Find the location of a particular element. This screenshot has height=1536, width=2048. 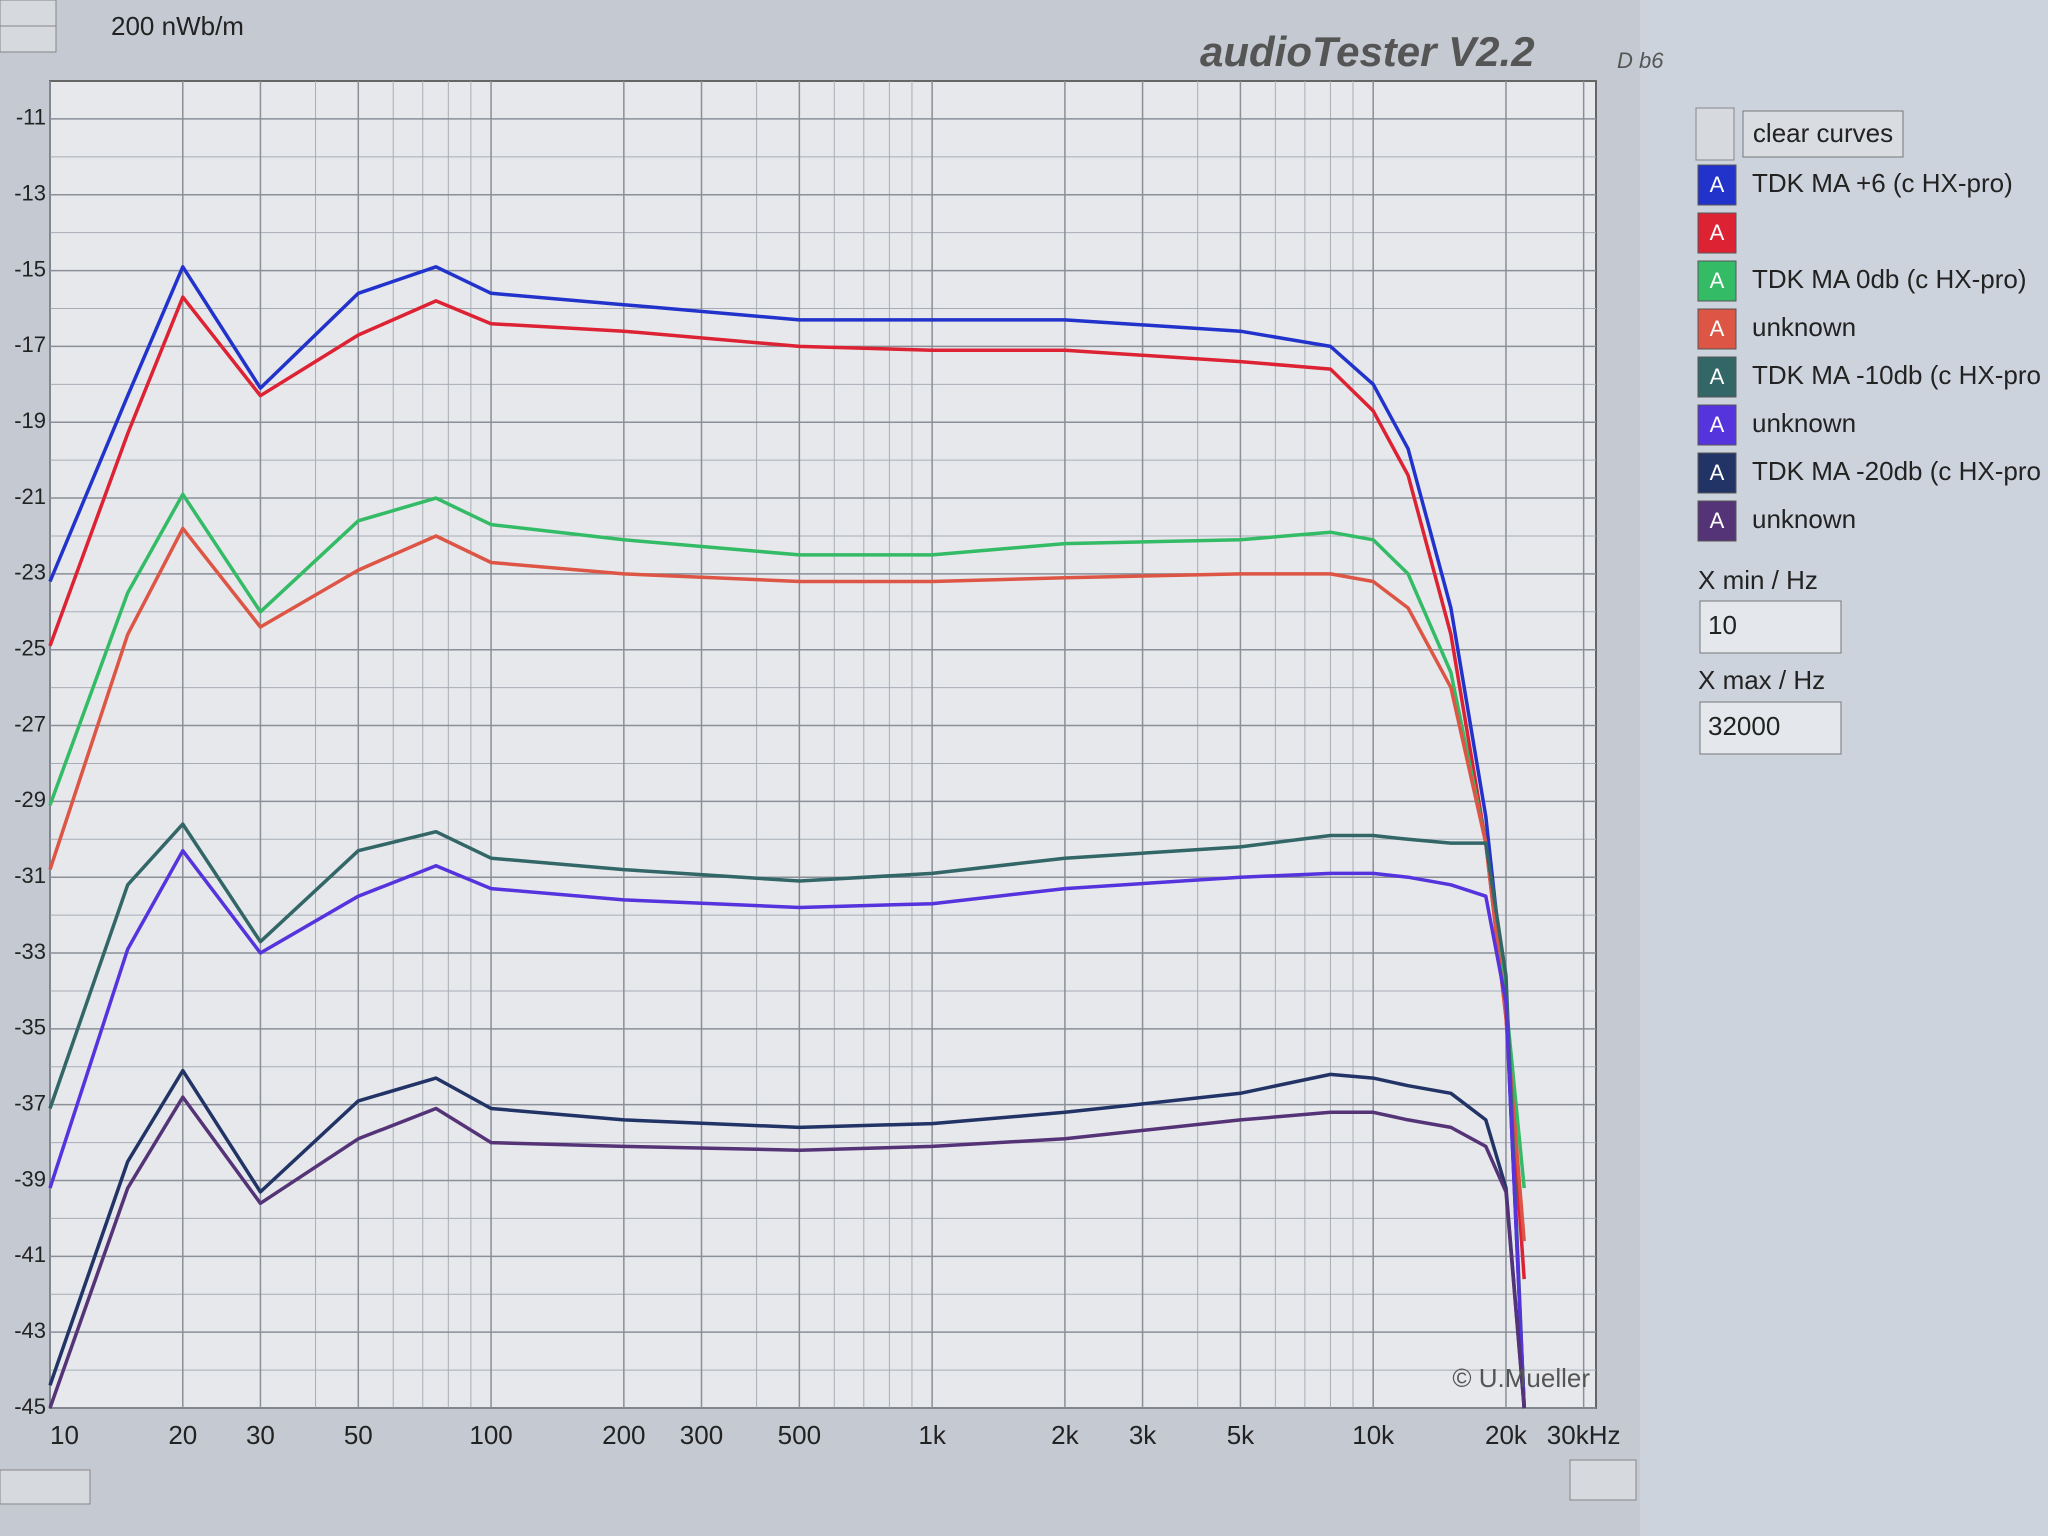

x-tick-label: 2k is located at coordinates (1065, 1435).